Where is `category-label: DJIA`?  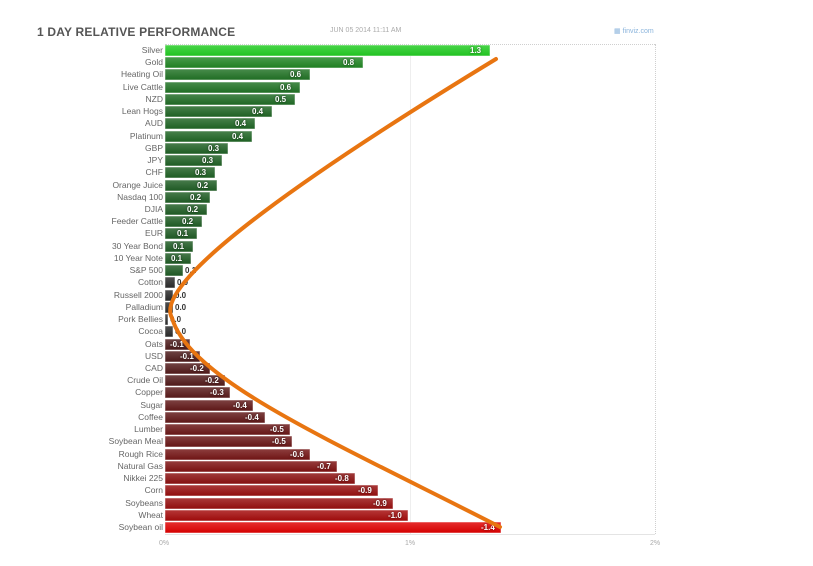
category-label: DJIA is located at coordinates (153, 208).